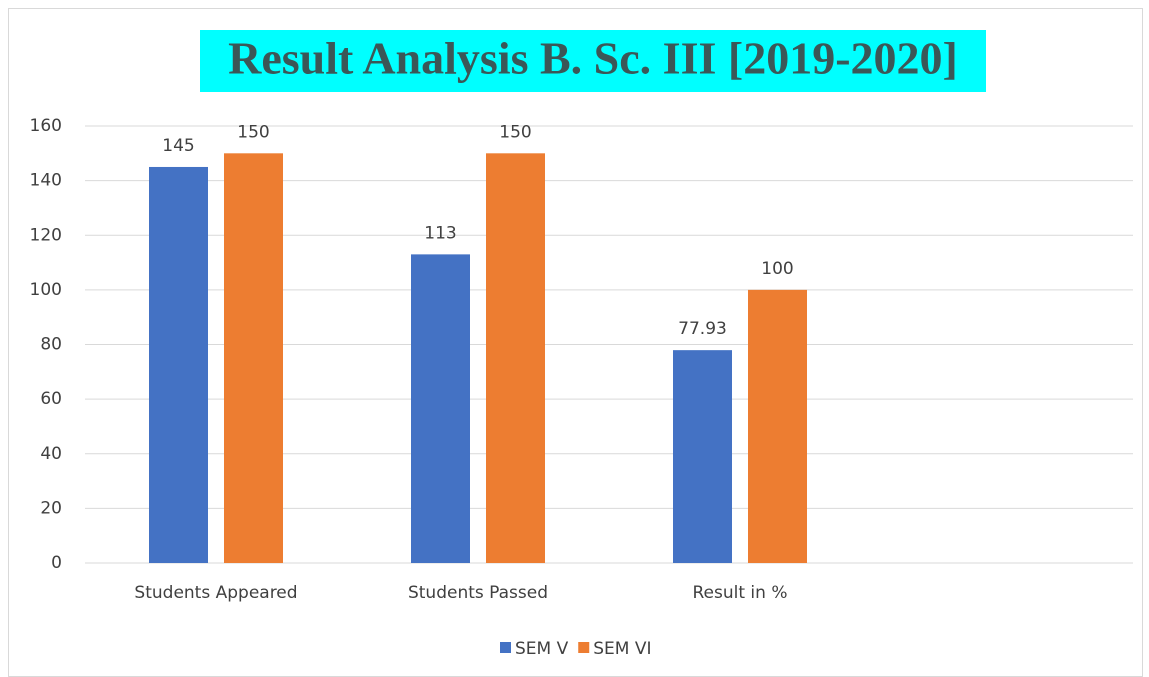 This screenshot has width=1149, height=677. What do you see at coordinates (622, 649) in the screenshot?
I see `legend-label: SEM VI` at bounding box center [622, 649].